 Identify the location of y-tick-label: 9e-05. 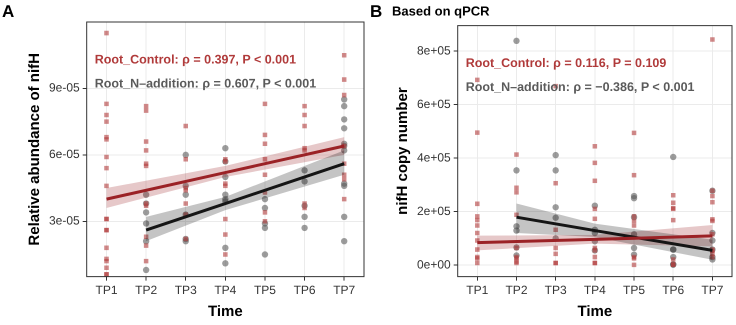
(64, 87).